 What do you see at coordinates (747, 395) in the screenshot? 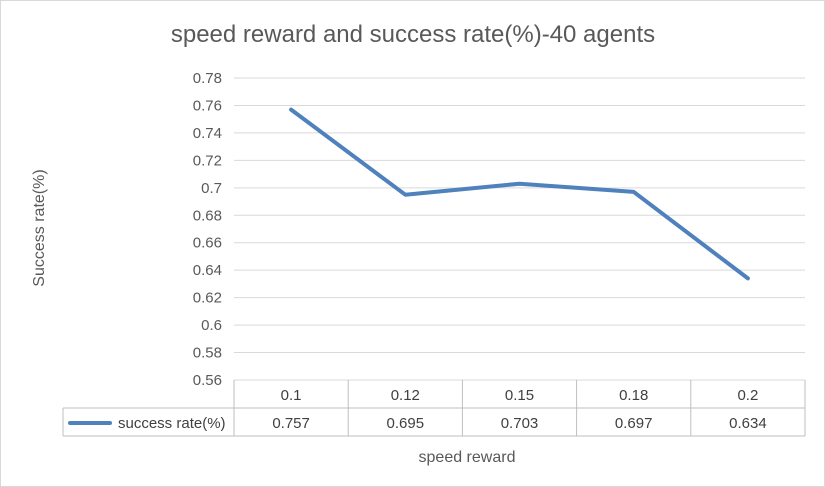
I see `x-tick-label: 0.2` at bounding box center [747, 395].